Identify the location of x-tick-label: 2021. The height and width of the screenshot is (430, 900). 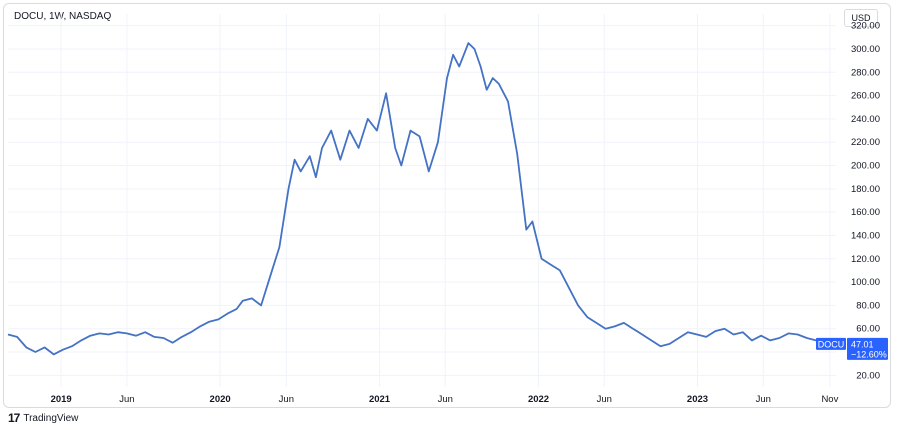
(380, 399).